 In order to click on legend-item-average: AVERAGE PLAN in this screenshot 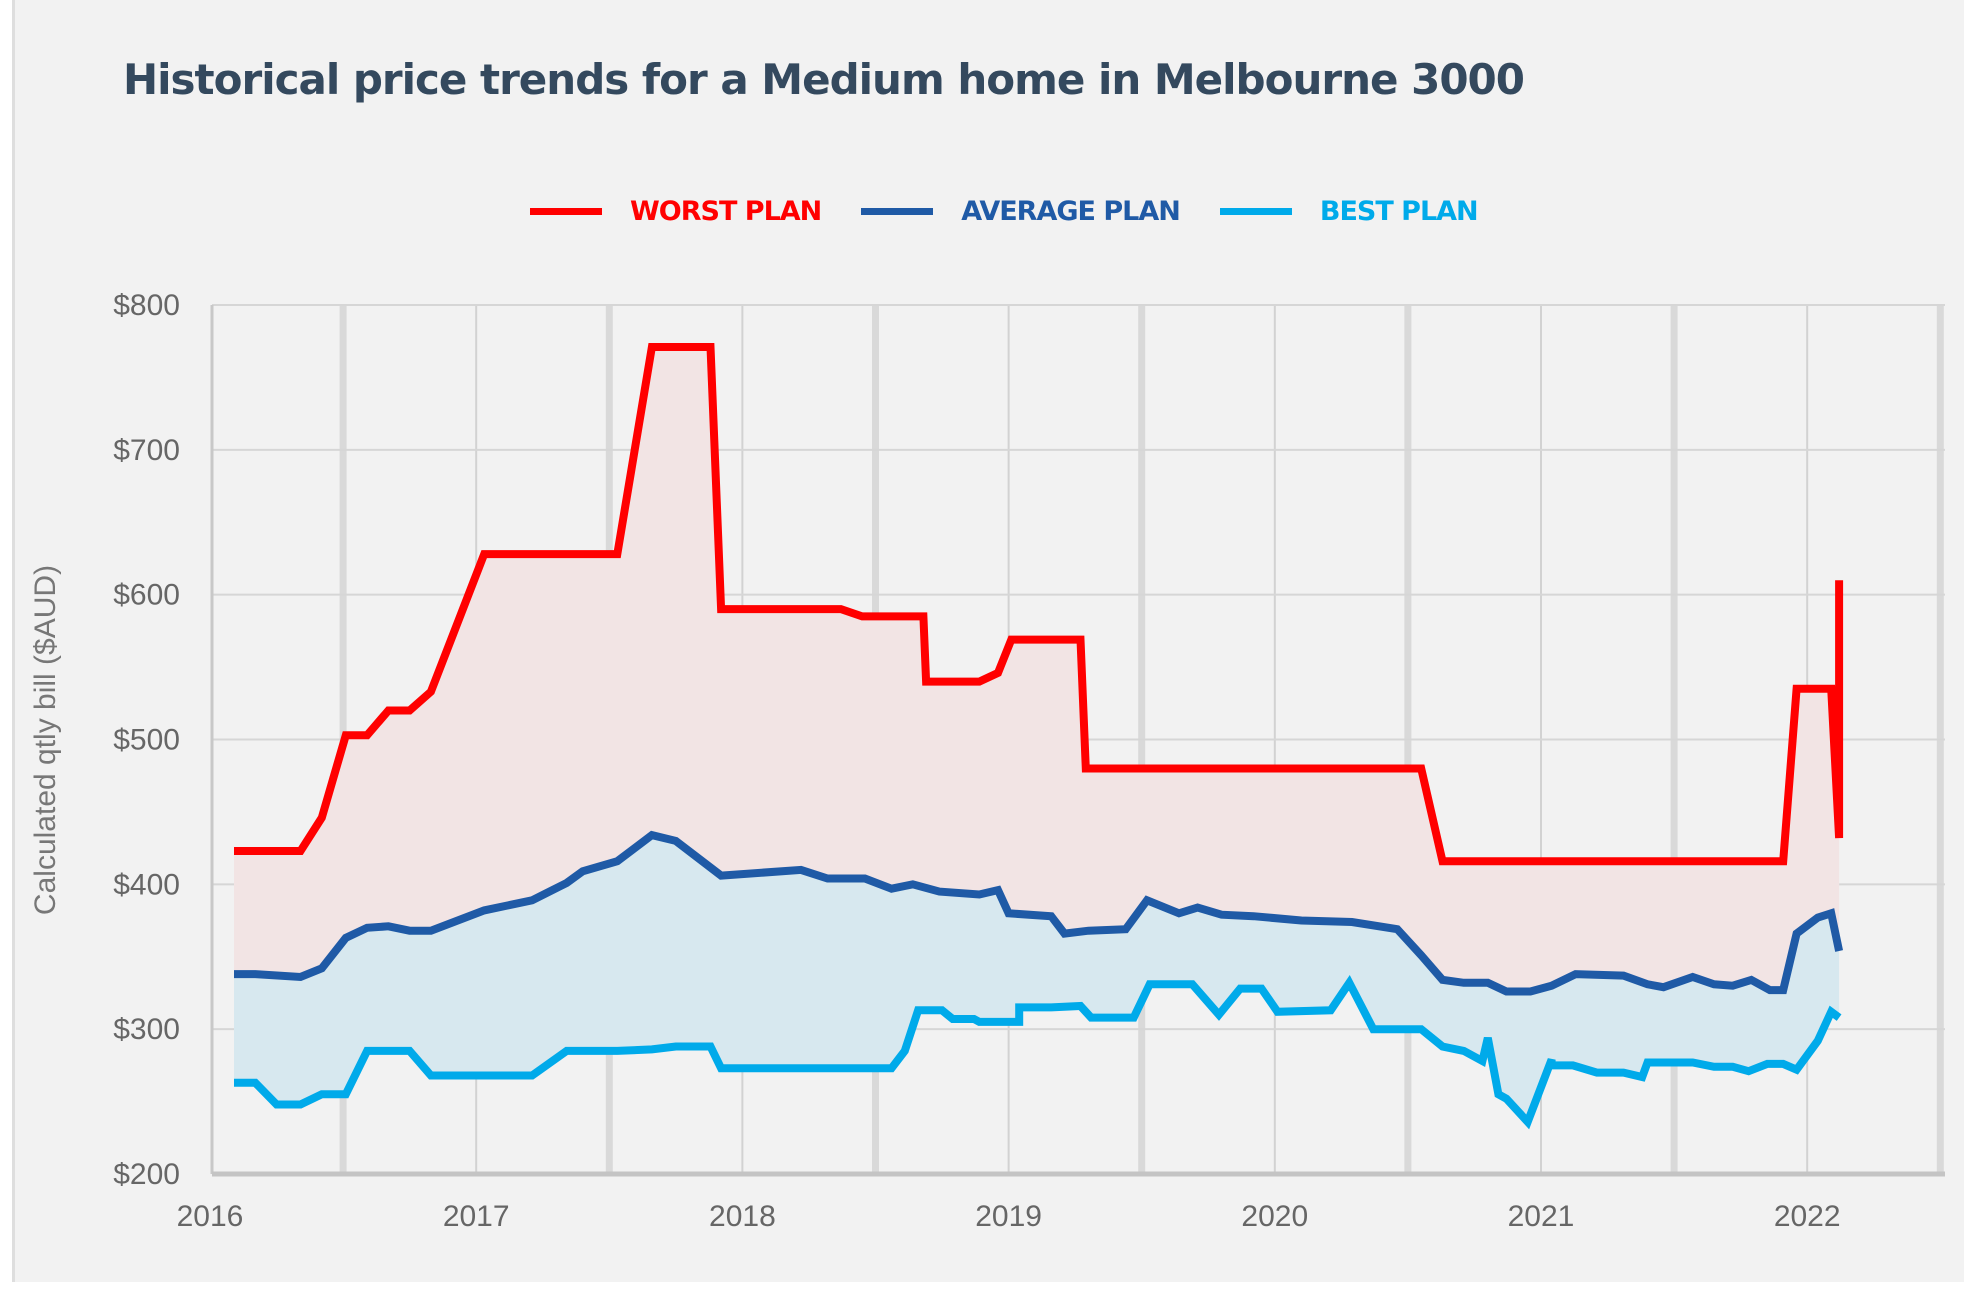, I will do `click(1021, 211)`.